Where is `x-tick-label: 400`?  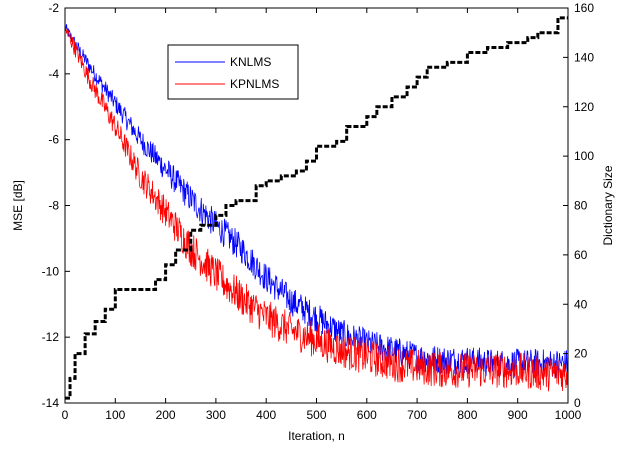 x-tick-label: 400 is located at coordinates (266, 415).